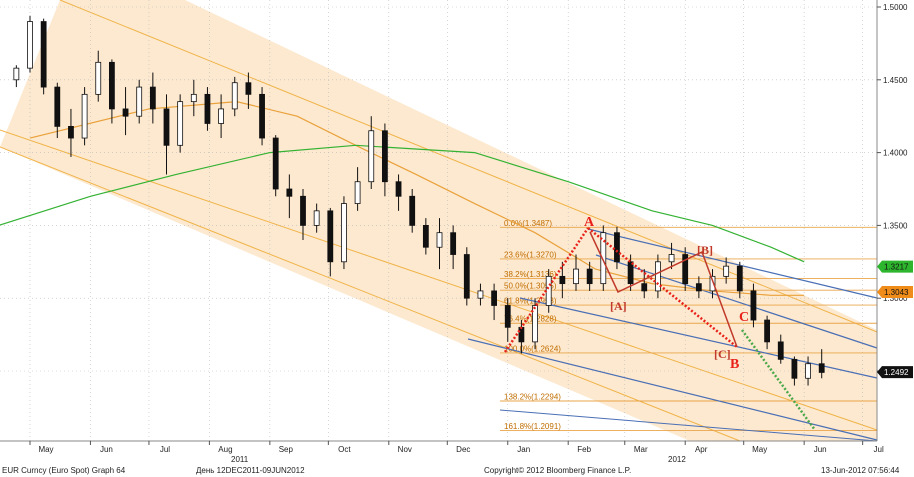  I want to click on wave-label-sub-c: [C], so click(722, 354).